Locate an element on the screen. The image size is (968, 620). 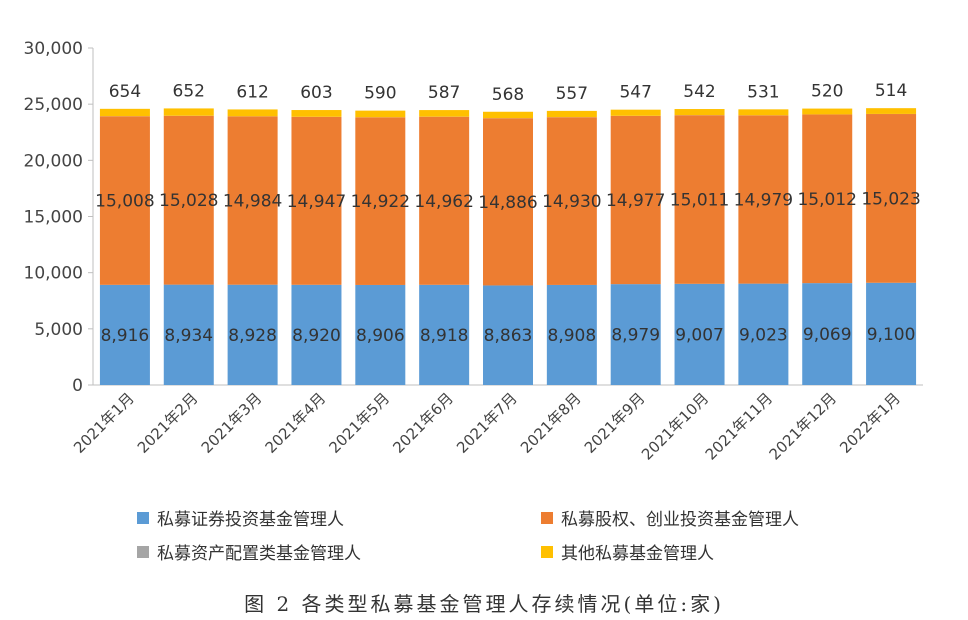
data-label-securities: 8,863 is located at coordinates (508, 336).